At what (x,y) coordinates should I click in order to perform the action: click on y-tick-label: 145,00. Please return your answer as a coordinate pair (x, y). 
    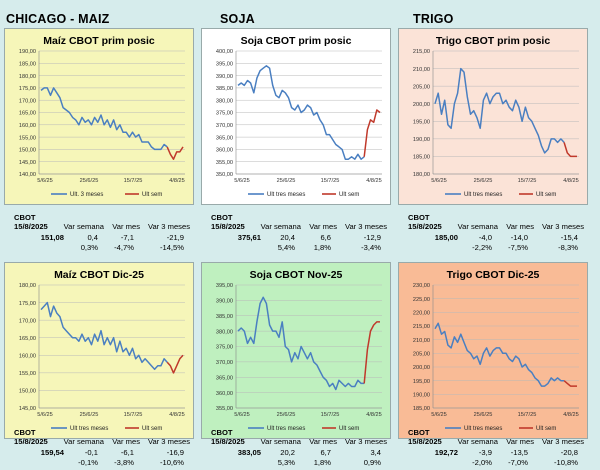
    Looking at the image, I should click on (27, 409).